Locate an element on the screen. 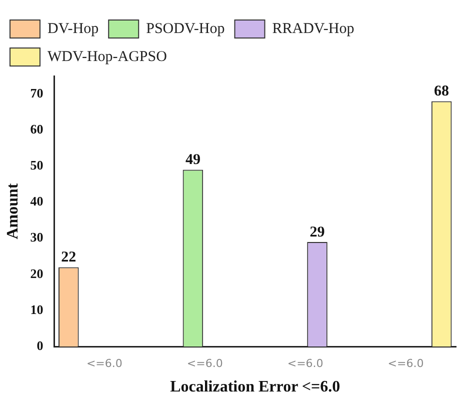  y-axis-title: Amount is located at coordinates (13, 211).